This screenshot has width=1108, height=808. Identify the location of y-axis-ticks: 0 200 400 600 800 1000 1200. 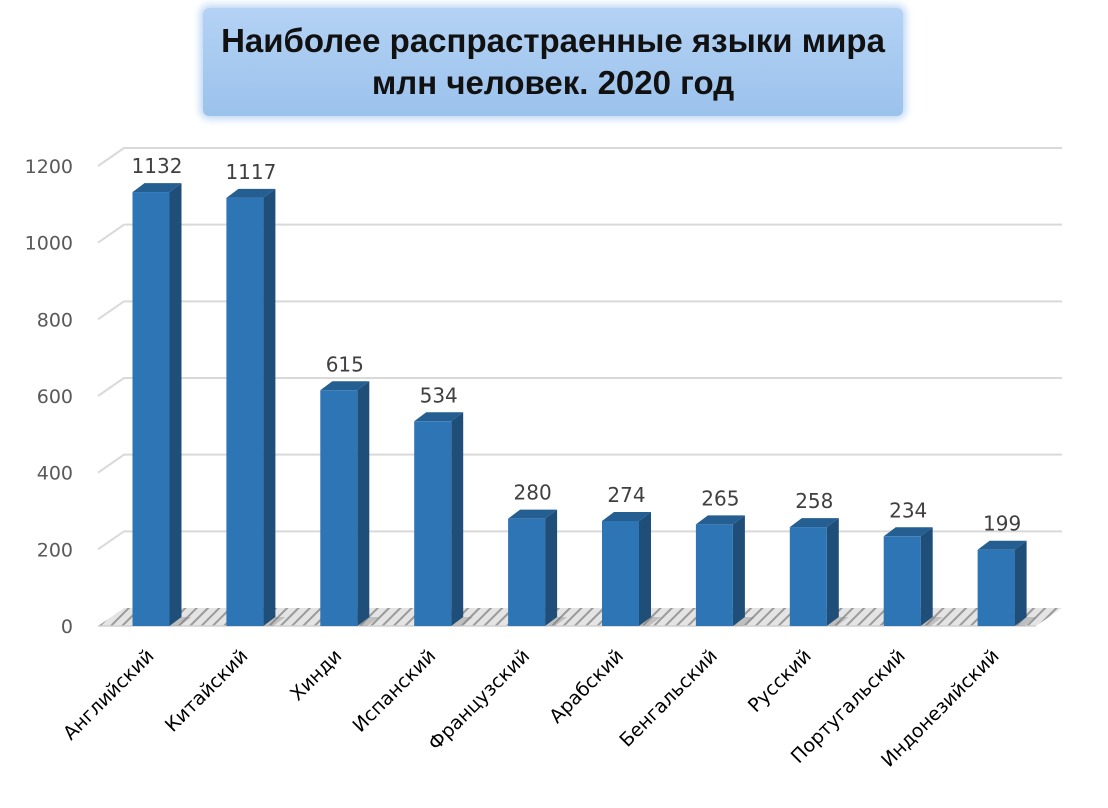
(49, 397).